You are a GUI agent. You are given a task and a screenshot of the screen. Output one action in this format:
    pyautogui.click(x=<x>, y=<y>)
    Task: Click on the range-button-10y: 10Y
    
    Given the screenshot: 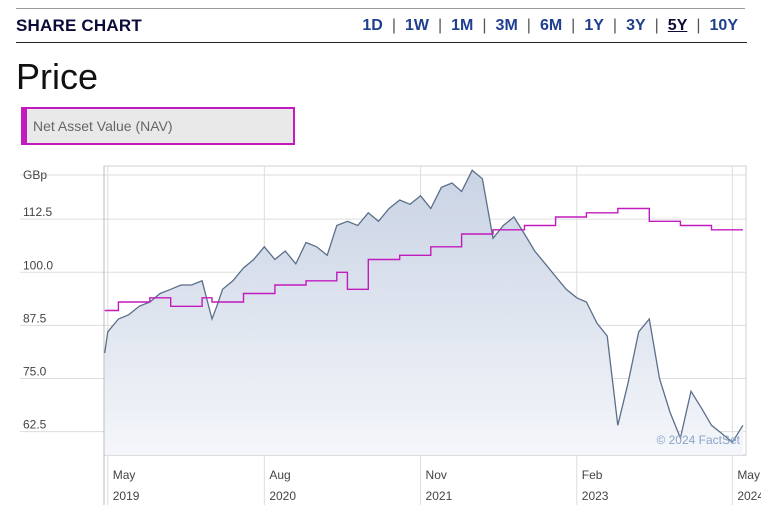 What is the action you would take?
    pyautogui.click(x=723, y=25)
    